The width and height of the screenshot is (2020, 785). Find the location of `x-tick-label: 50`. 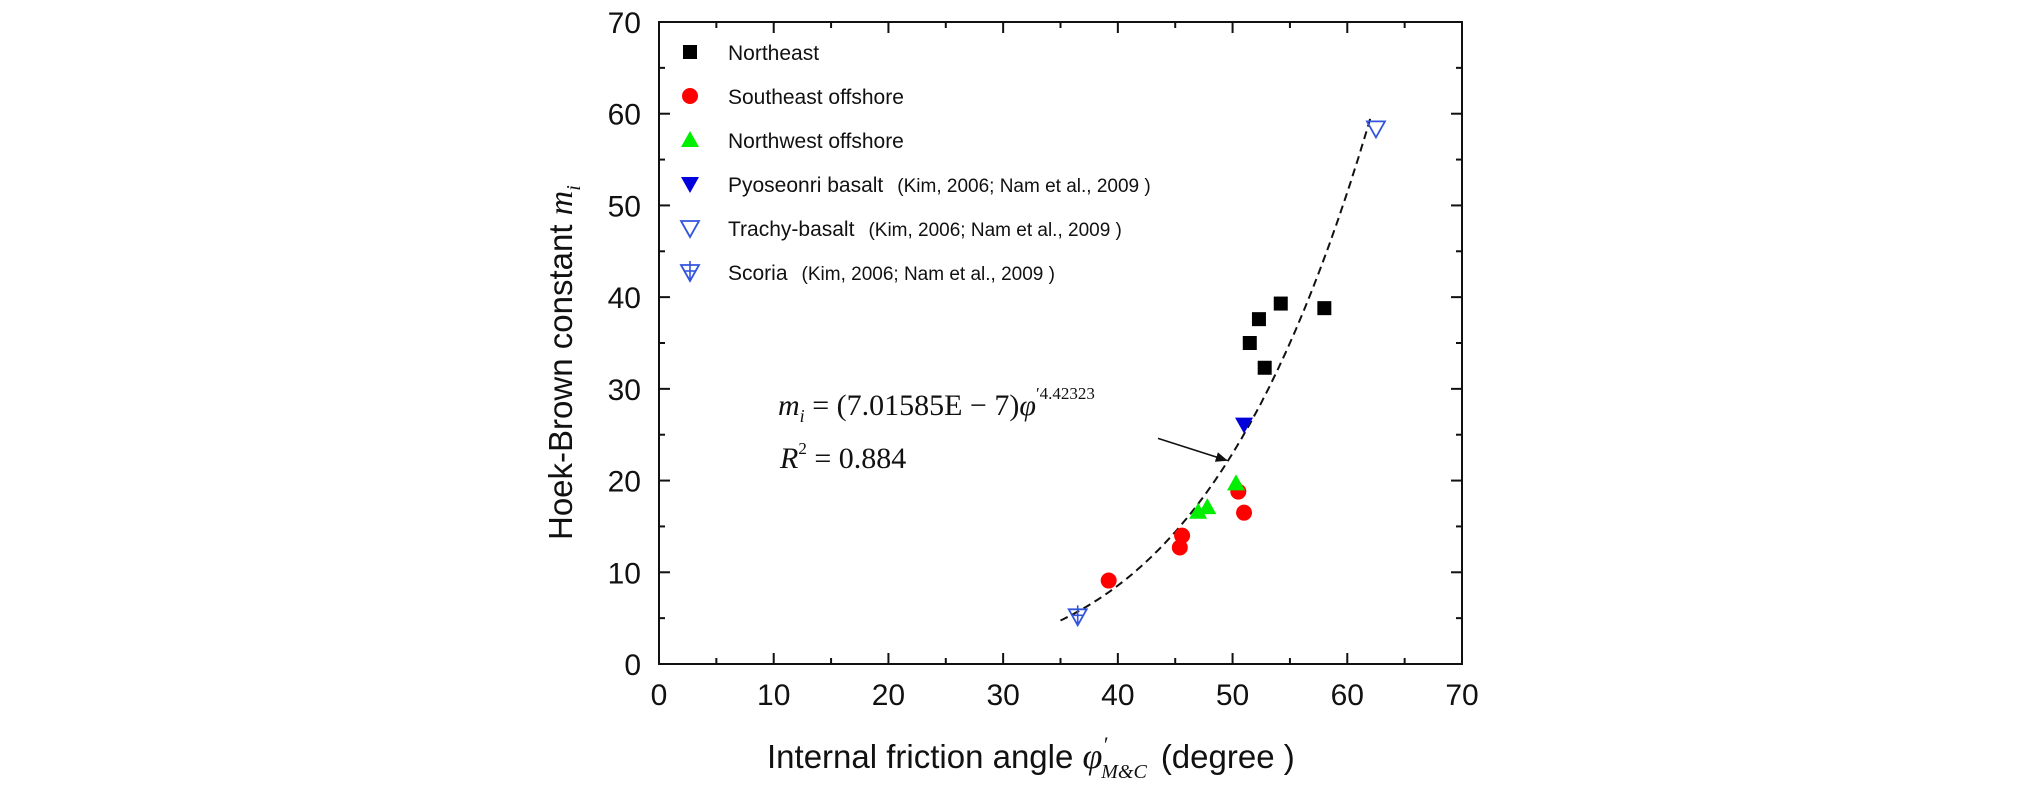

x-tick-label: 50 is located at coordinates (1232, 695).